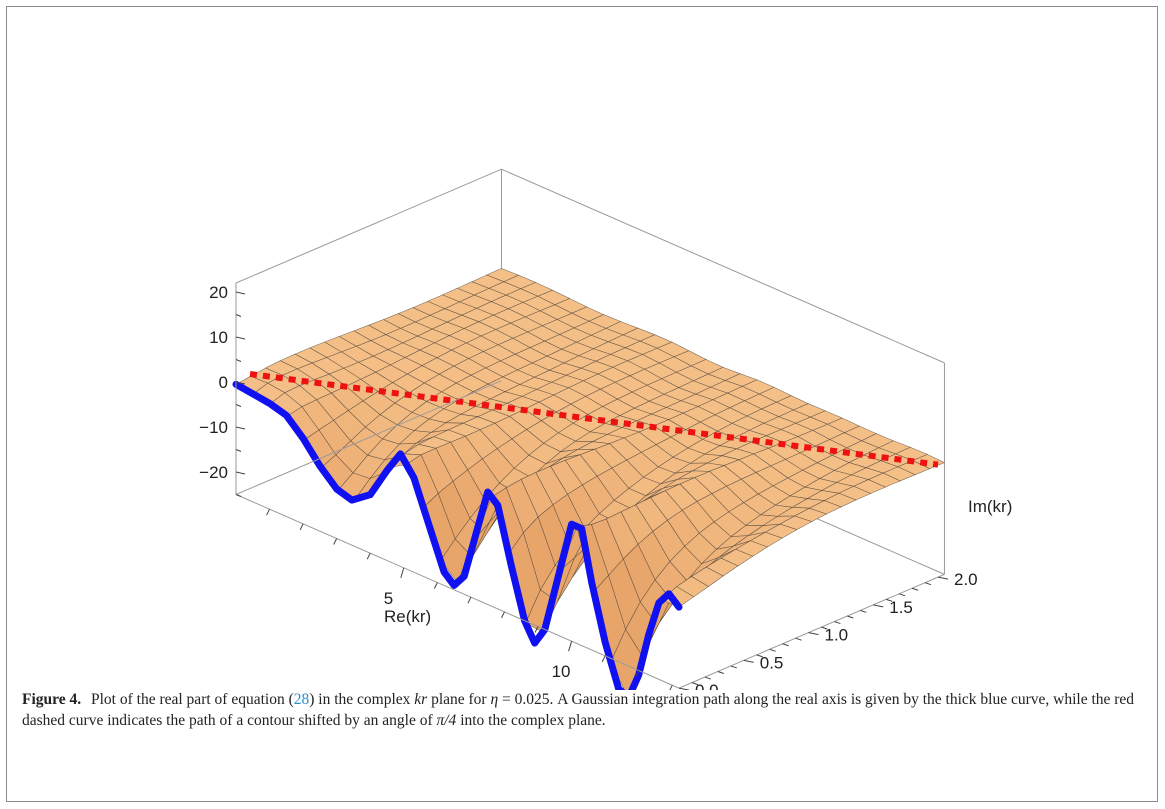 Image resolution: width=1165 pixels, height=809 pixels. What do you see at coordinates (421, 699) in the screenshot?
I see `caption-kr: kr` at bounding box center [421, 699].